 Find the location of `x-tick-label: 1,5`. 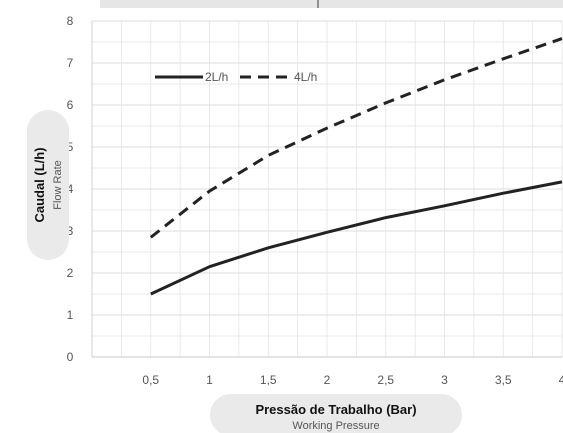

x-tick-label: 1,5 is located at coordinates (268, 380).